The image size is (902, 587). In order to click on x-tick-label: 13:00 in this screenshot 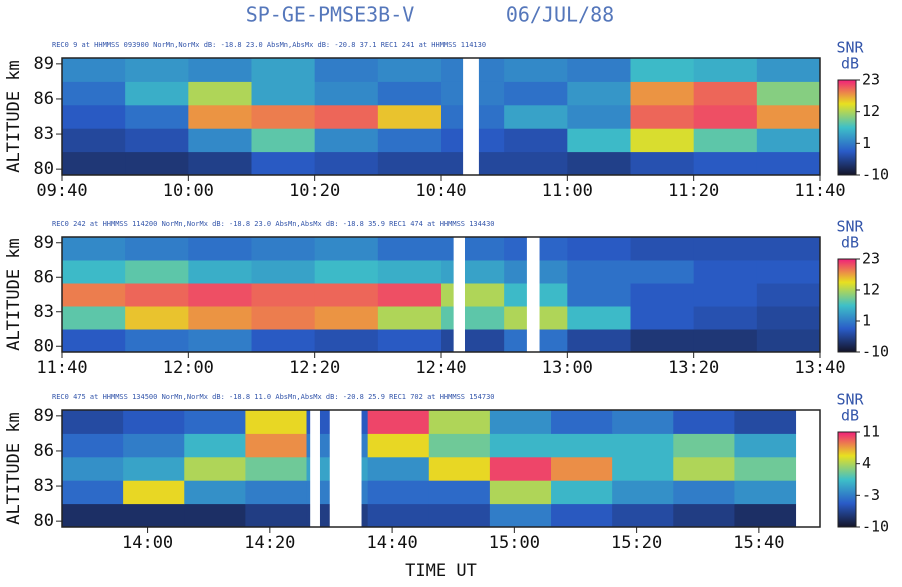, I will do `click(567, 368)`.